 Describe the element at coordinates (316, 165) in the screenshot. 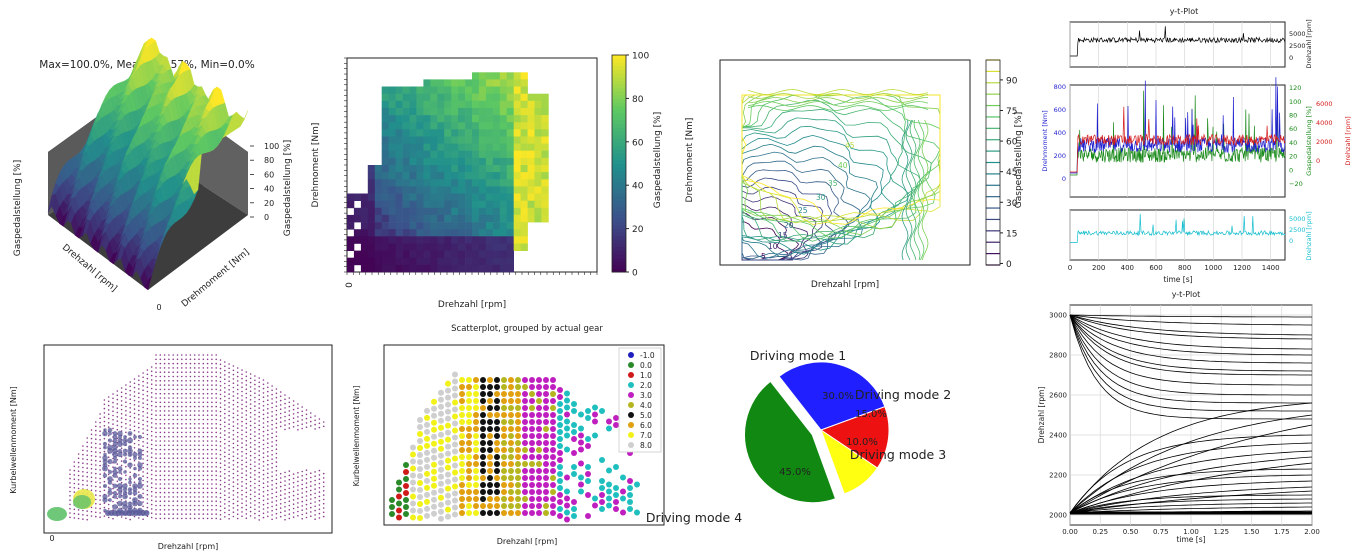

I see `heatmap-ylabel: Drehmoment [Nm]` at that location.